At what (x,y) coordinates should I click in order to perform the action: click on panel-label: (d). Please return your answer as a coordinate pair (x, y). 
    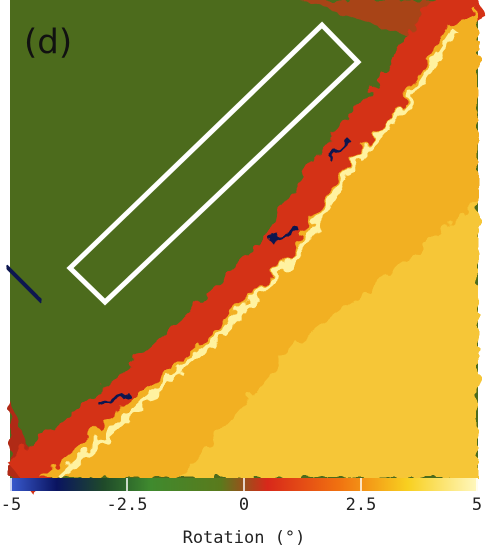
    Looking at the image, I should click on (48, 43).